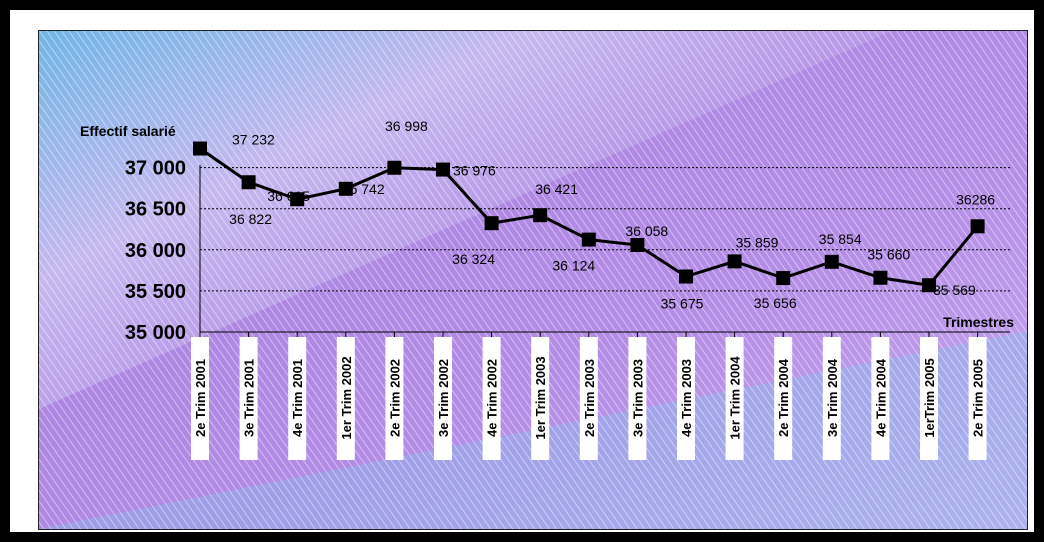 This screenshot has width=1044, height=542. I want to click on data-label: 36 822, so click(250, 219).